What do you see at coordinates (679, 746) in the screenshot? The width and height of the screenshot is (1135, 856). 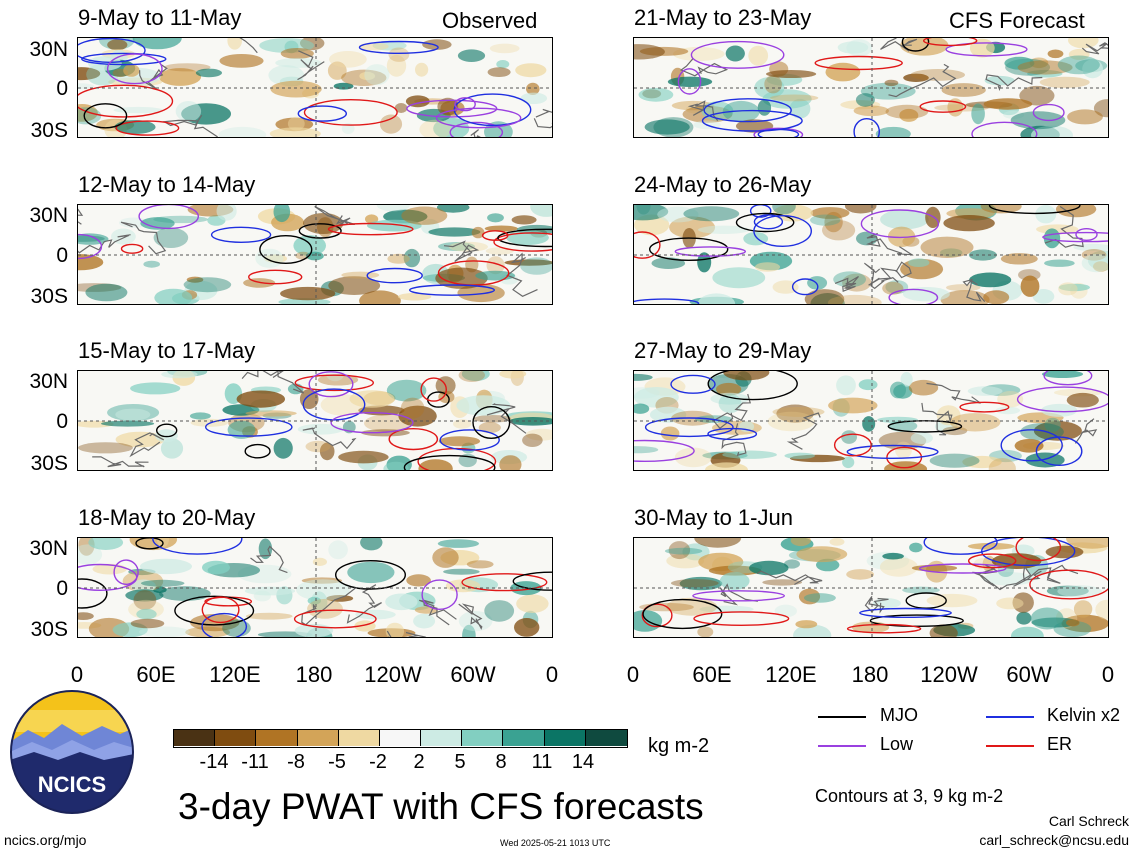 I see `colorbar-unit: kg m-2` at bounding box center [679, 746].